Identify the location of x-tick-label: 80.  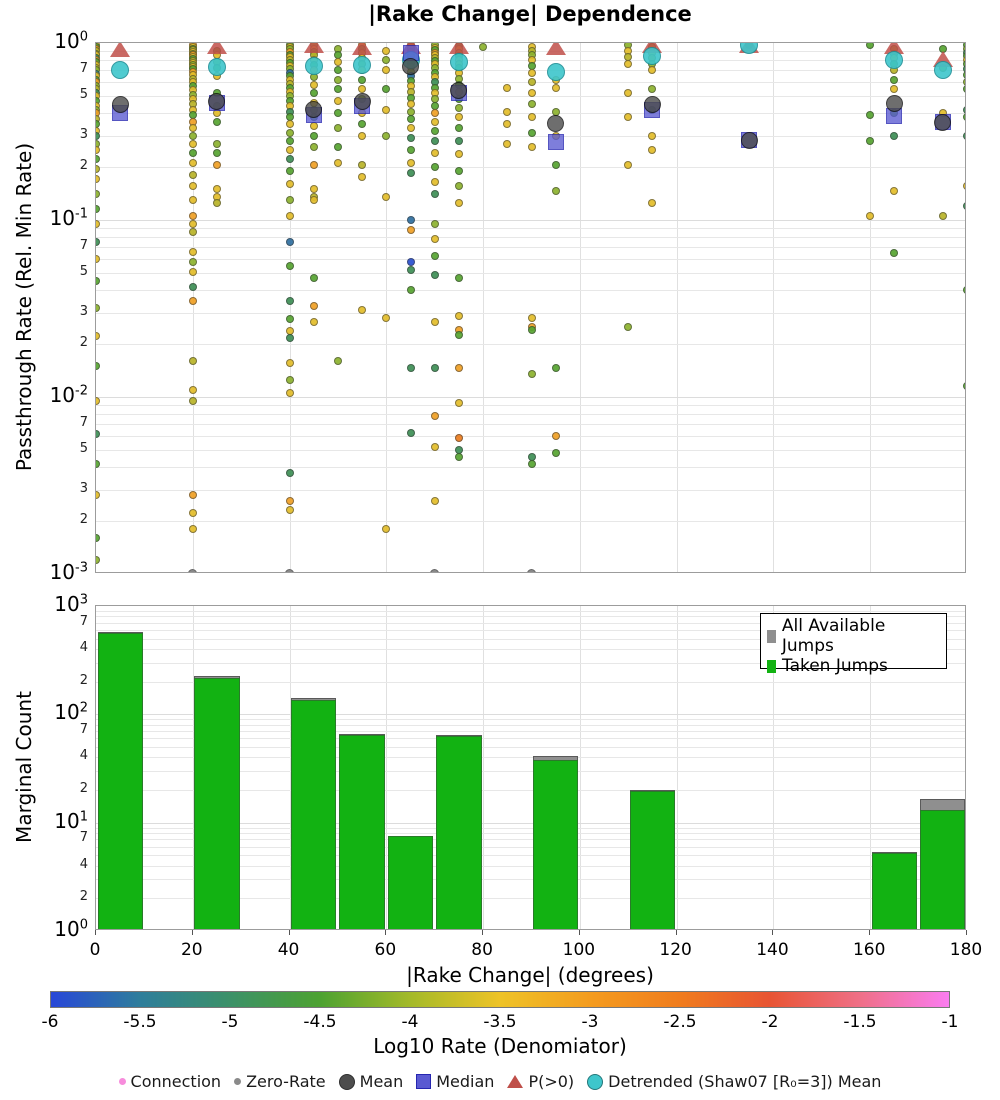
(482, 950).